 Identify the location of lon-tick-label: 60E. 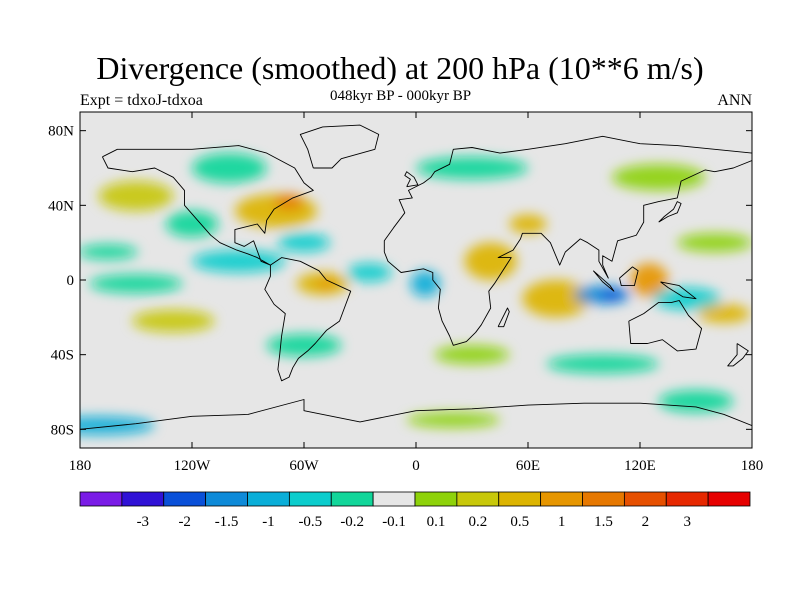
(528, 466).